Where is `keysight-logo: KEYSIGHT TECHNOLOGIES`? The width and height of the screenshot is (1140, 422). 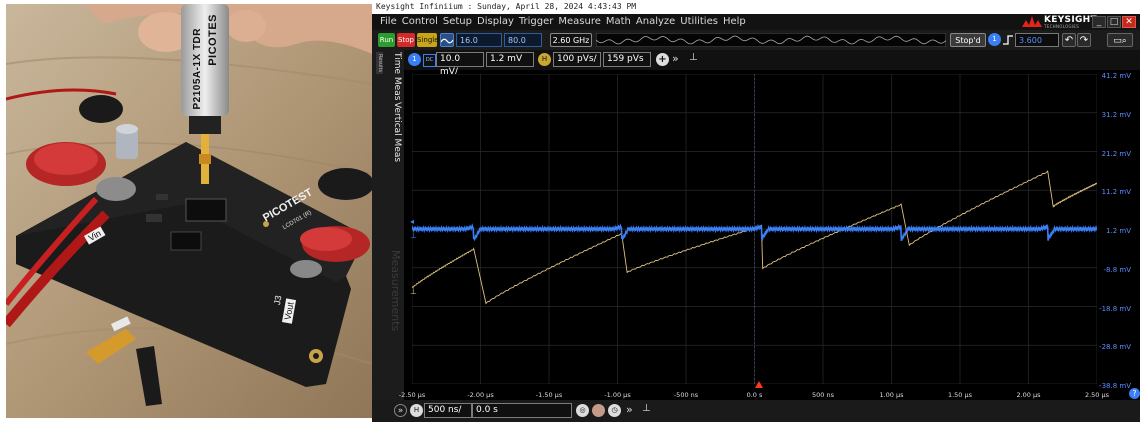
keysight-logo: KEYSIGHT TECHNOLOGIES is located at coordinates (1059, 22).